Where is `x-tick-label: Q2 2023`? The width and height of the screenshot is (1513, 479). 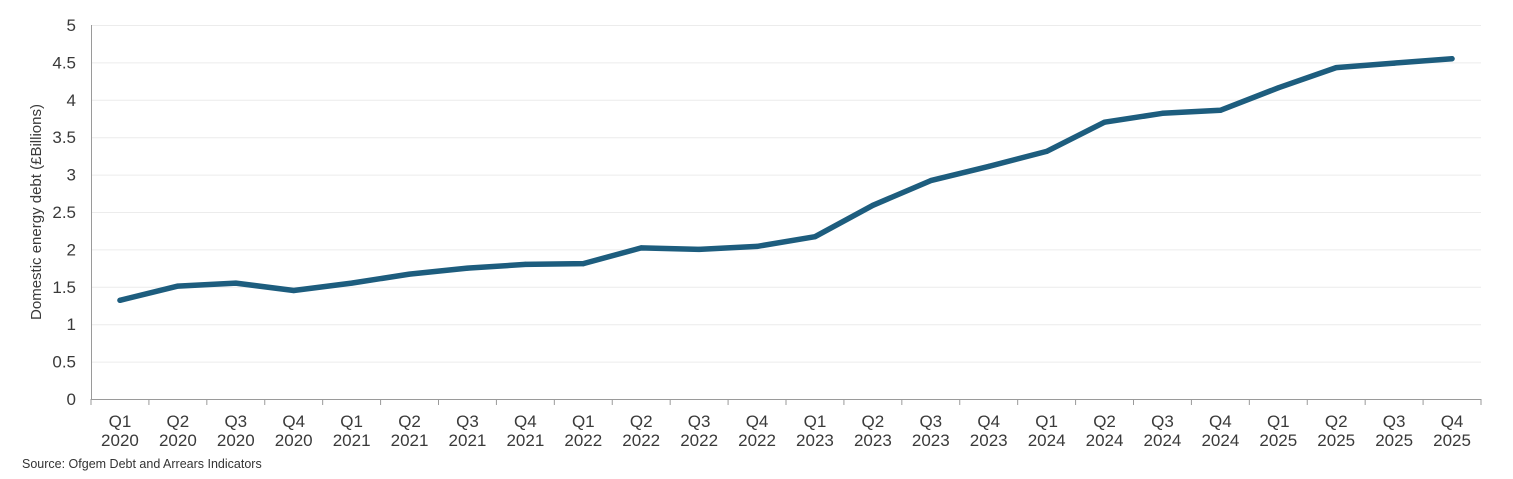 x-tick-label: Q2 2023 is located at coordinates (873, 431).